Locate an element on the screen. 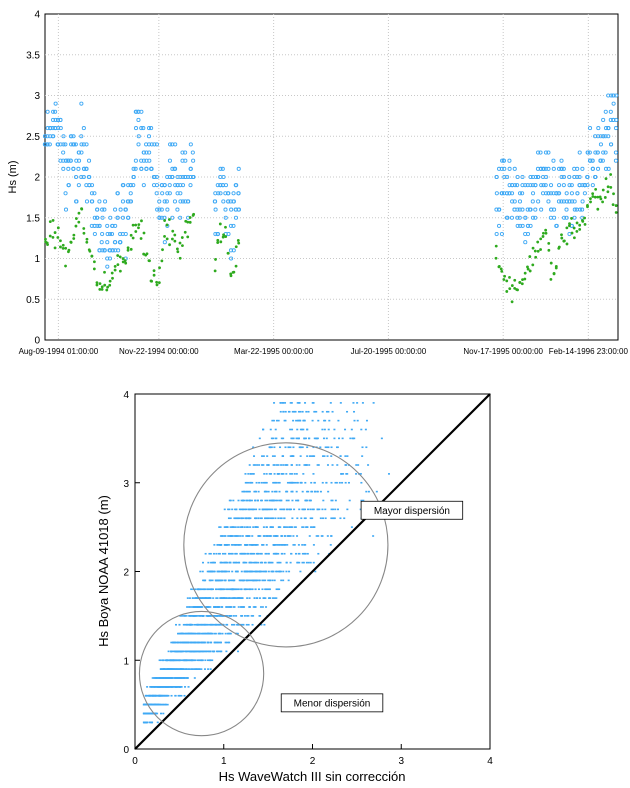 The width and height of the screenshot is (630, 788). x-tick-label: 4 is located at coordinates (490, 761).